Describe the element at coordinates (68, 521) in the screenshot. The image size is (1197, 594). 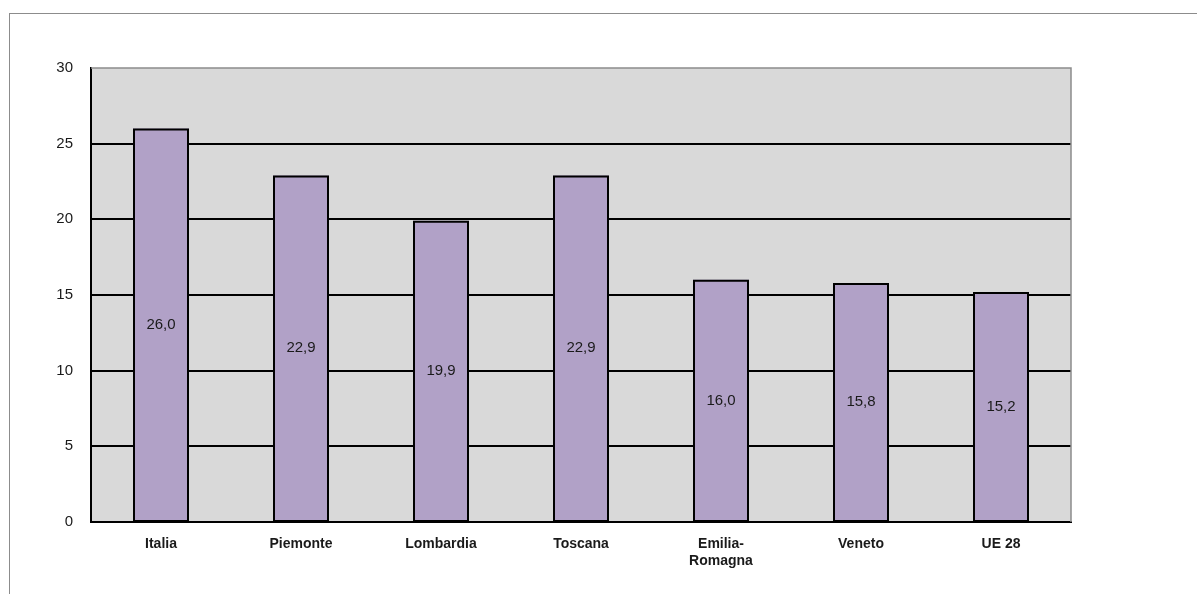
I see `y-tick-label: 0` at that location.